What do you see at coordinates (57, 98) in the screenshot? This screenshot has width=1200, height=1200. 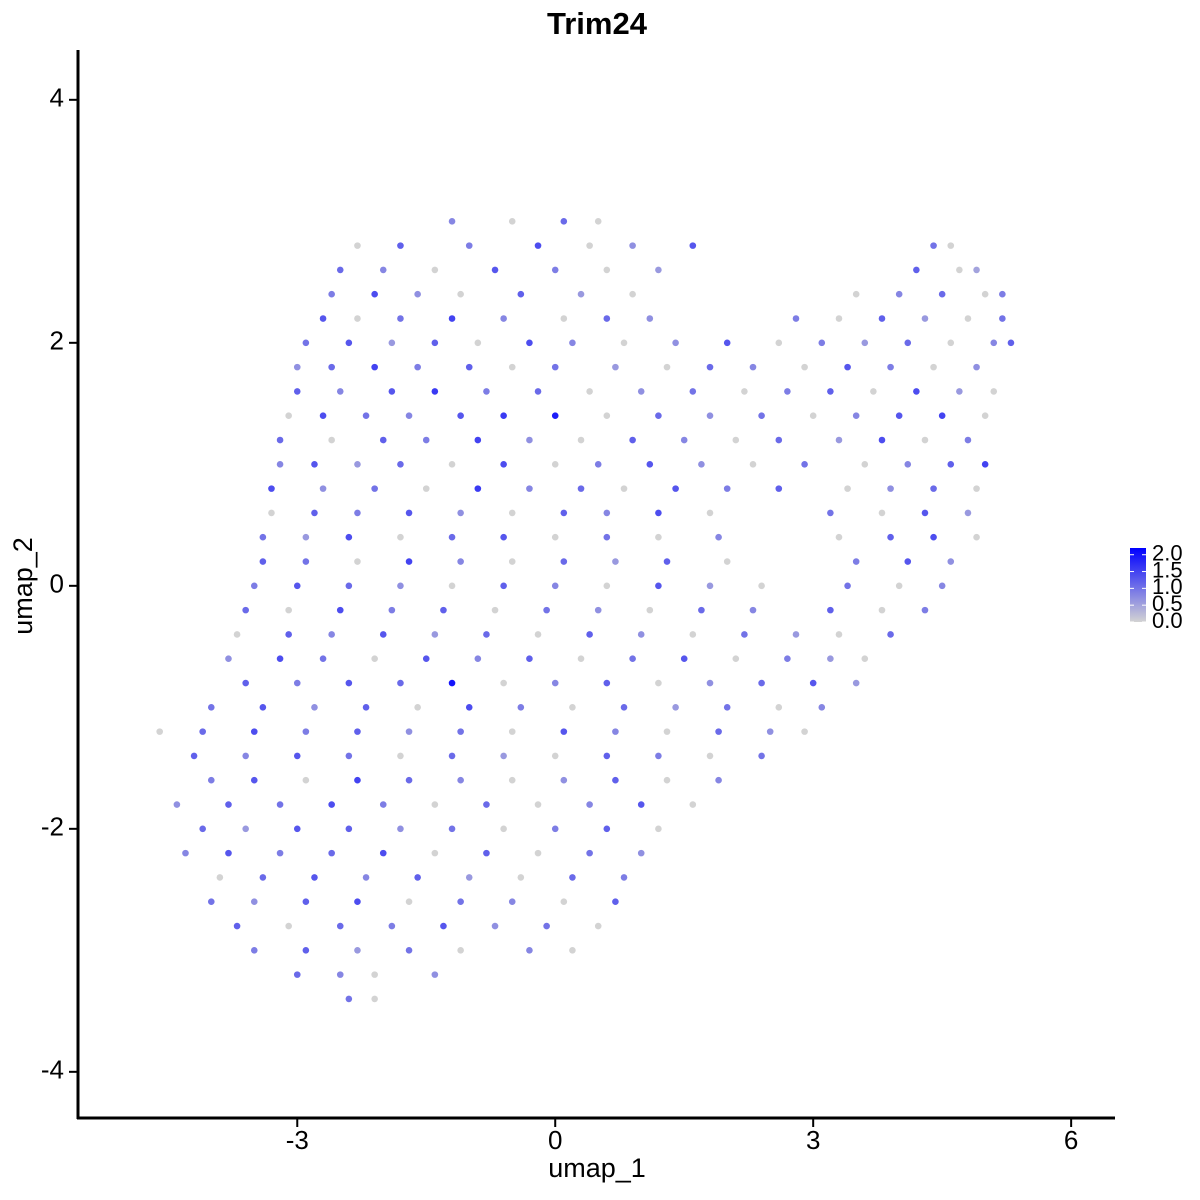 I see `y-tick-label: 4` at bounding box center [57, 98].